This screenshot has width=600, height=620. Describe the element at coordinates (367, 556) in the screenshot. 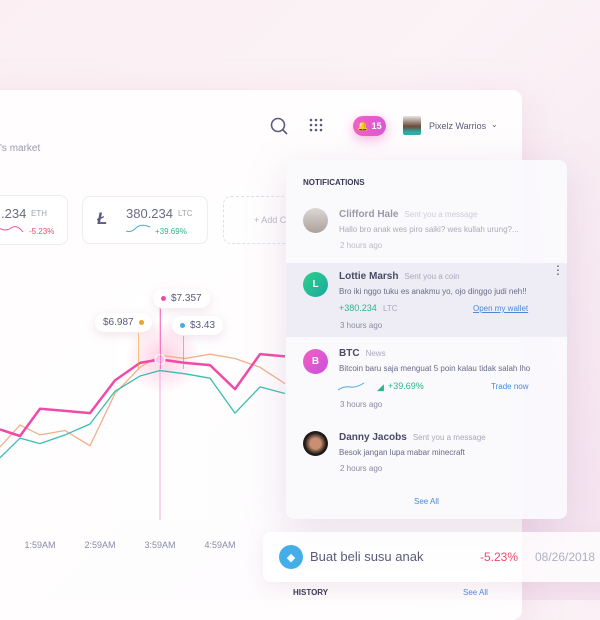

I see `transaction-title: Buat beli susu anak` at that location.